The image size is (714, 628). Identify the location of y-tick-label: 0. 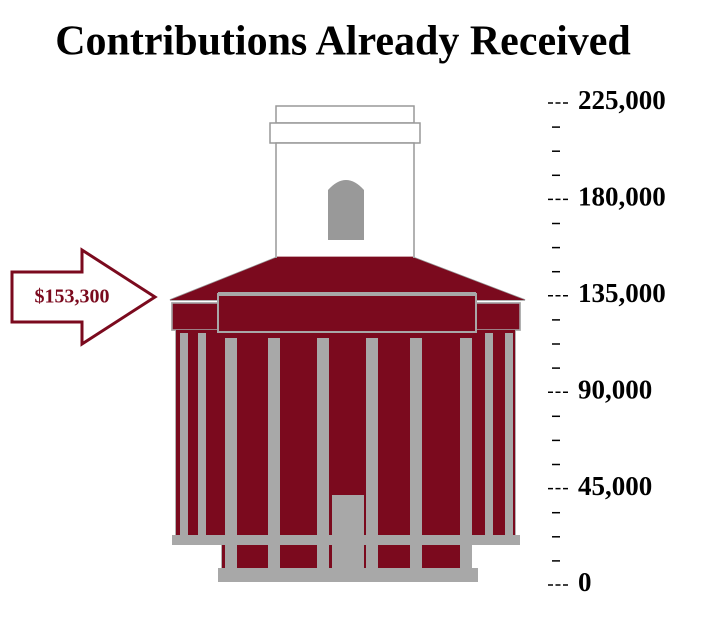
(585, 582).